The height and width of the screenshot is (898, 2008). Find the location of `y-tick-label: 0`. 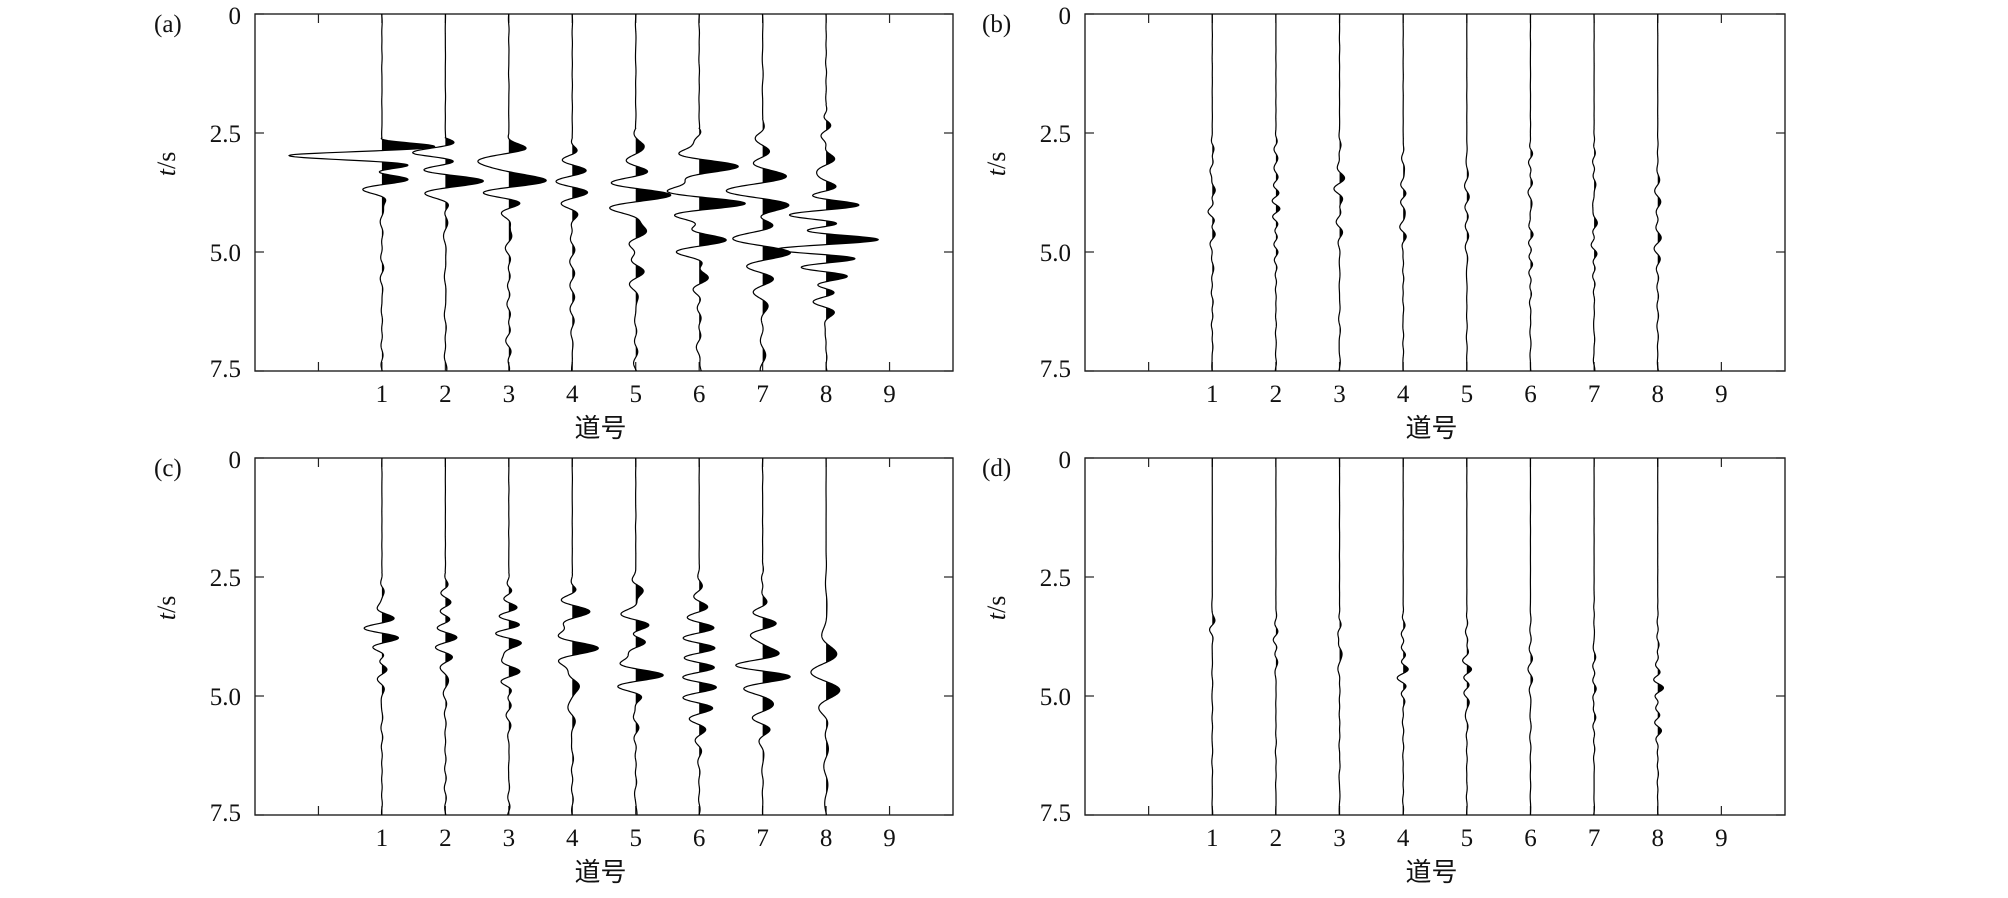

y-tick-label: 0 is located at coordinates (1065, 460).